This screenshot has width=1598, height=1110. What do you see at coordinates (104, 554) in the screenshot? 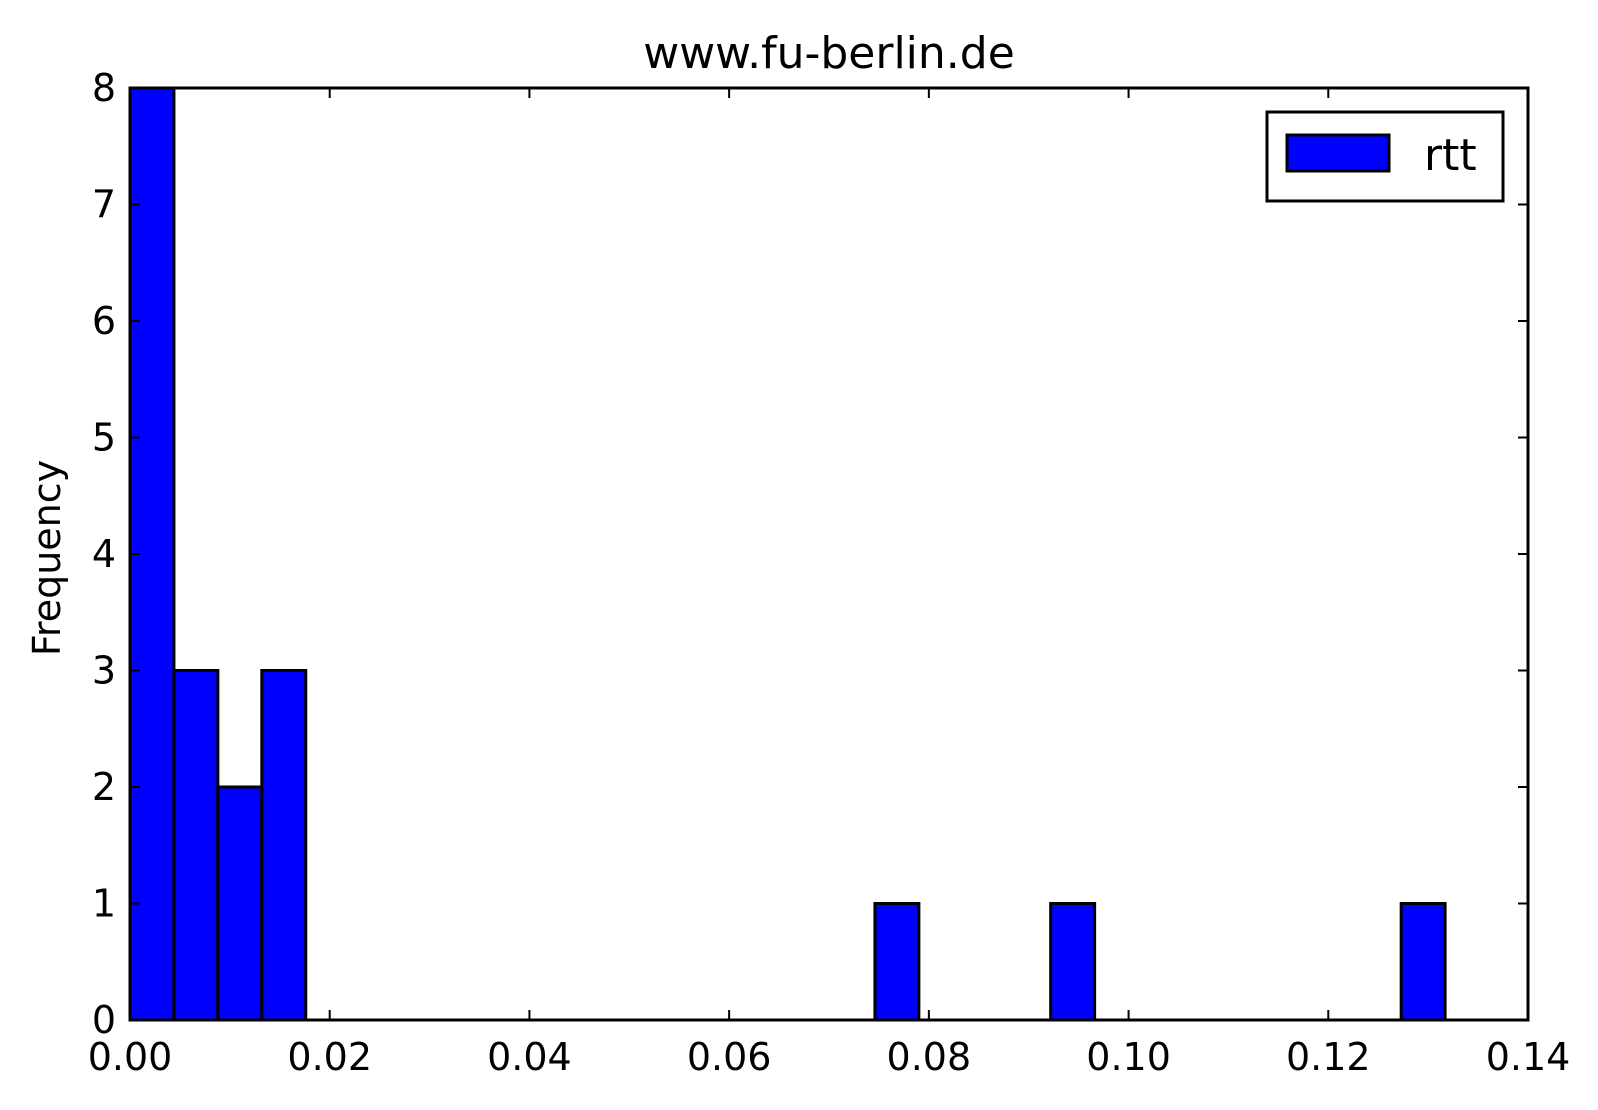
I see `y-tick-label-4: 4` at bounding box center [104, 554].